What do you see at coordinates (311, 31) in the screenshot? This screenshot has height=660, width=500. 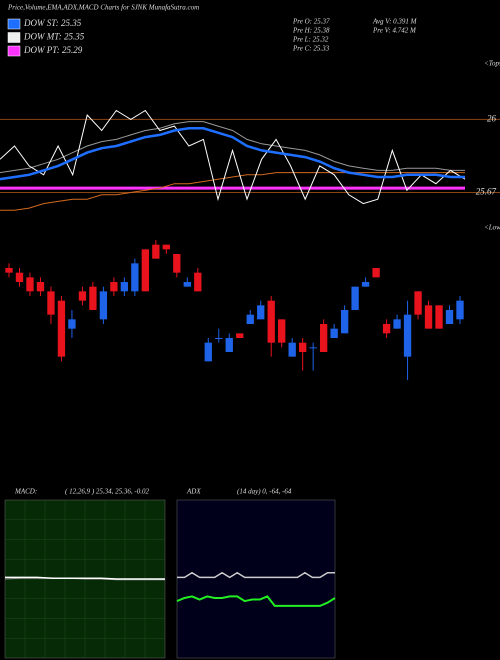 I see `price-info: Pre H: 25.38` at bounding box center [311, 31].